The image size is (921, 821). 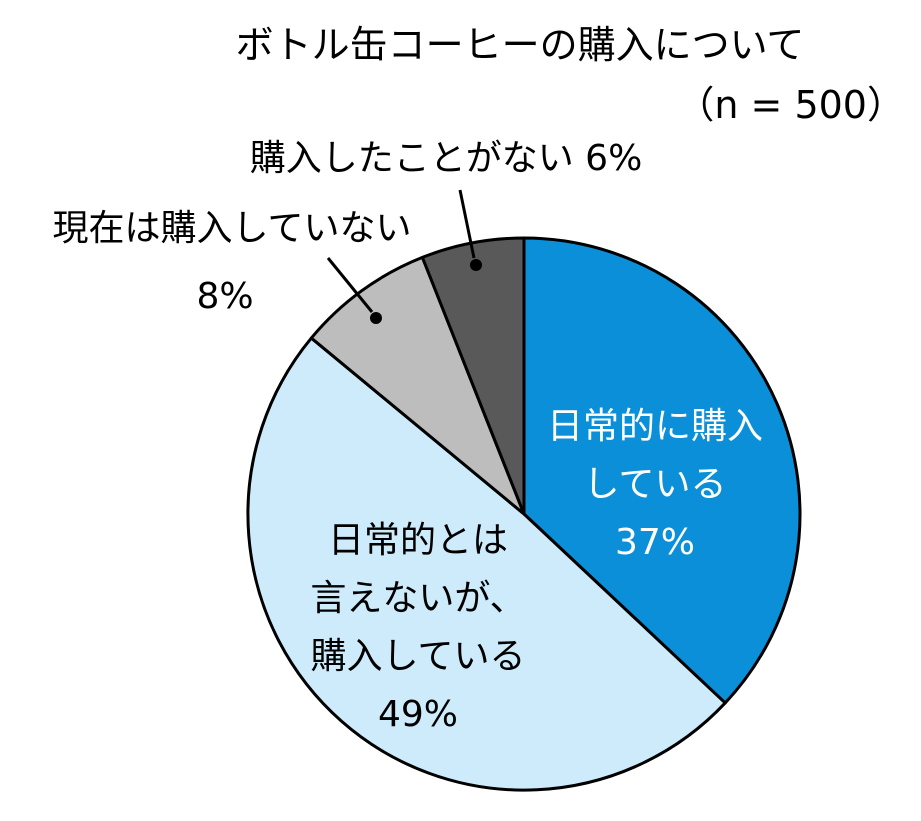 I want to click on slice-label-stopped-line-0: 現在は購入していない, so click(x=232, y=228).